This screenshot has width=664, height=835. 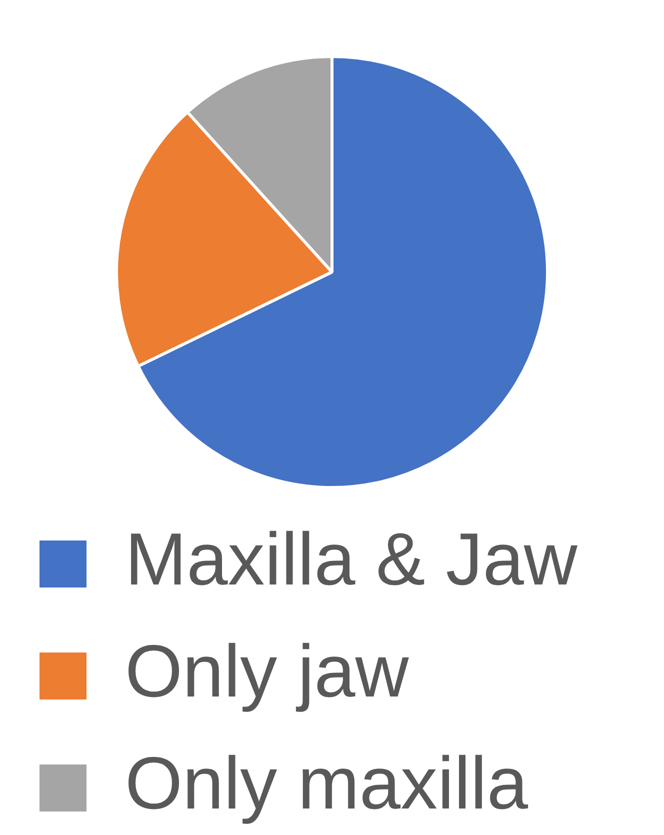 I want to click on legend-label: Maxilla & Jaw, so click(x=351, y=558).